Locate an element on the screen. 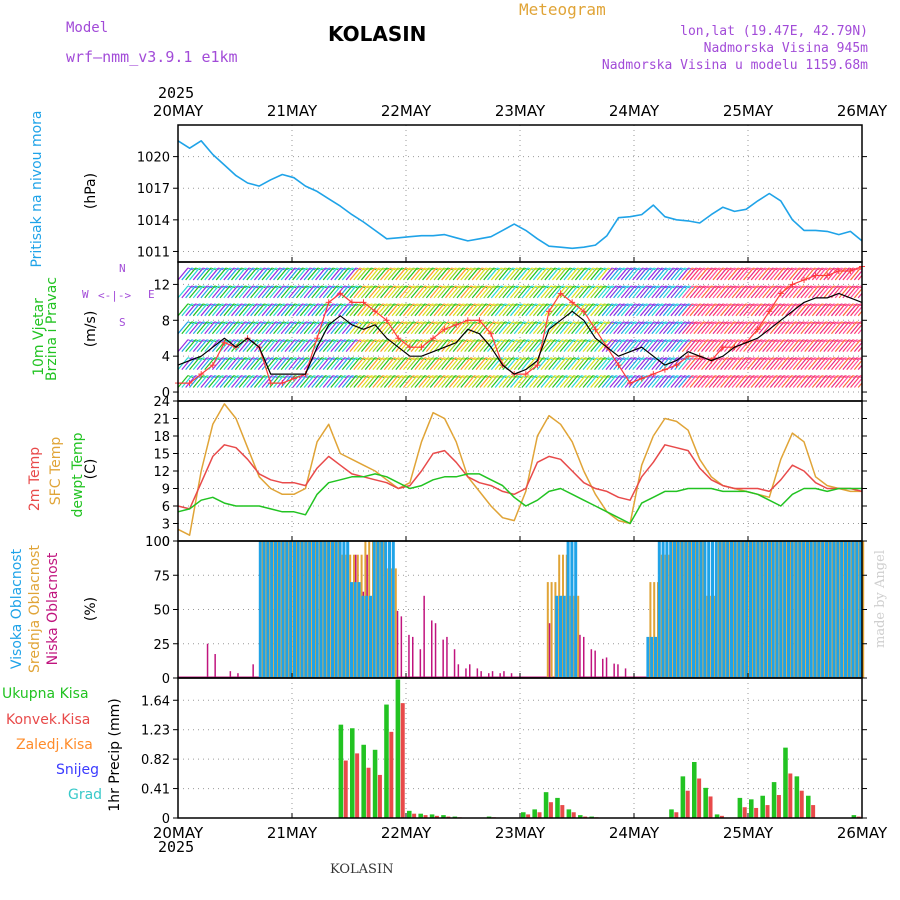 This screenshot has height=900, width=900. pressure-line is located at coordinates (520, 195).